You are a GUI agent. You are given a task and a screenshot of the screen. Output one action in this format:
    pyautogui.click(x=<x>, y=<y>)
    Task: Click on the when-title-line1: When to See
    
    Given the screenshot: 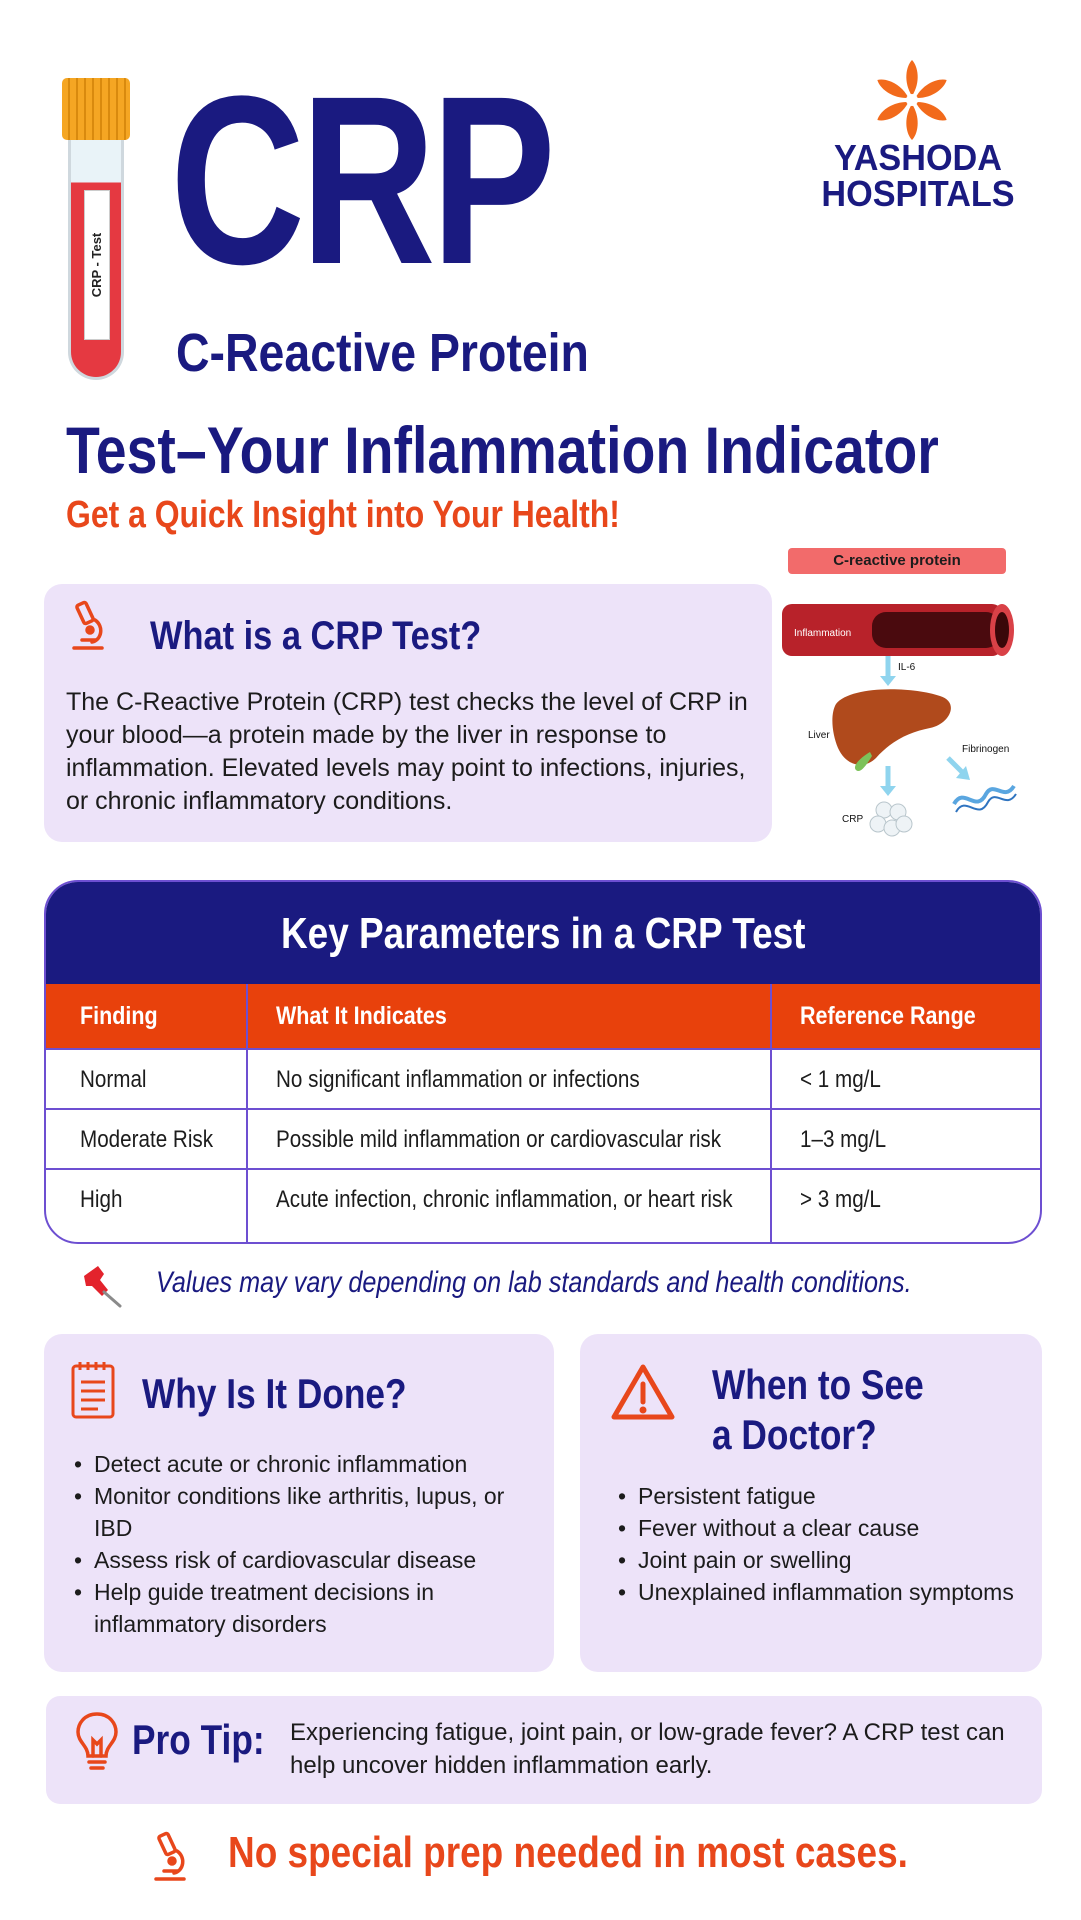 What is the action you would take?
    pyautogui.click(x=818, y=1384)
    